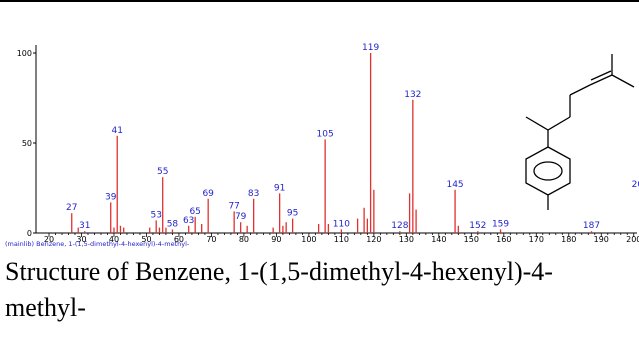  Describe the element at coordinates (568, 239) in the screenshot. I see `x-tick-label: 180` at that location.